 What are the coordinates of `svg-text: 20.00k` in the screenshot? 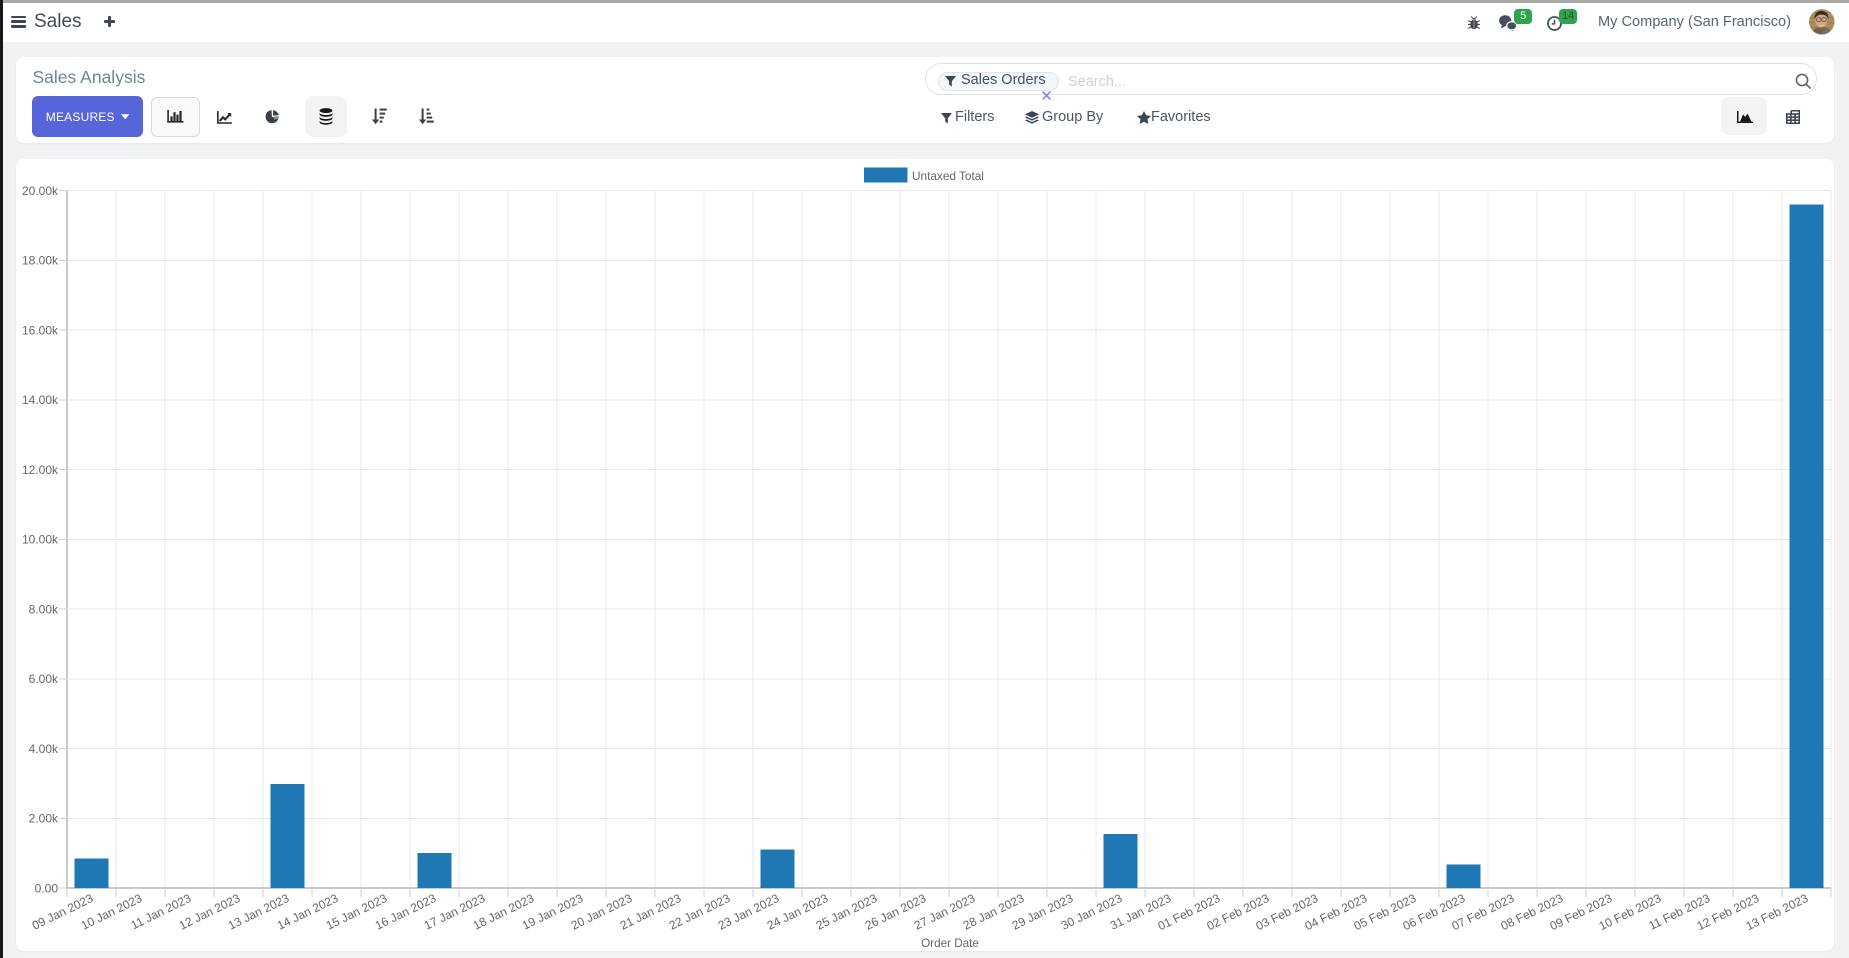 It's located at (40, 191).